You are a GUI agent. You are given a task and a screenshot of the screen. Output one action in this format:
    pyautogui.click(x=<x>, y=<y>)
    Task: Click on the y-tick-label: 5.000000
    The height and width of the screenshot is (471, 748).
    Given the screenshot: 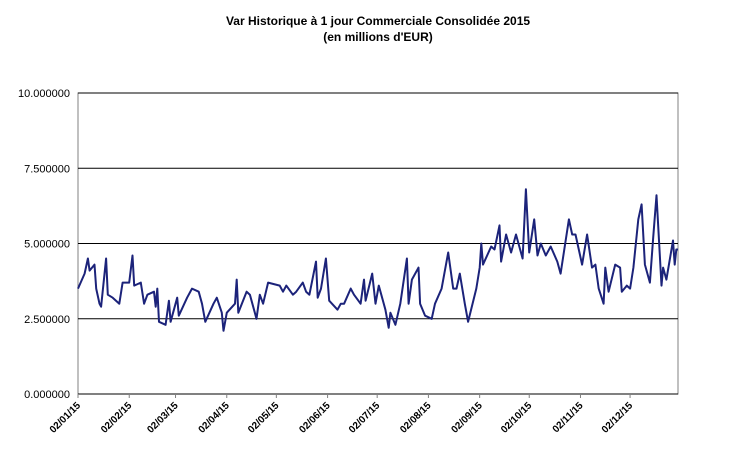 What is the action you would take?
    pyautogui.click(x=47, y=245)
    